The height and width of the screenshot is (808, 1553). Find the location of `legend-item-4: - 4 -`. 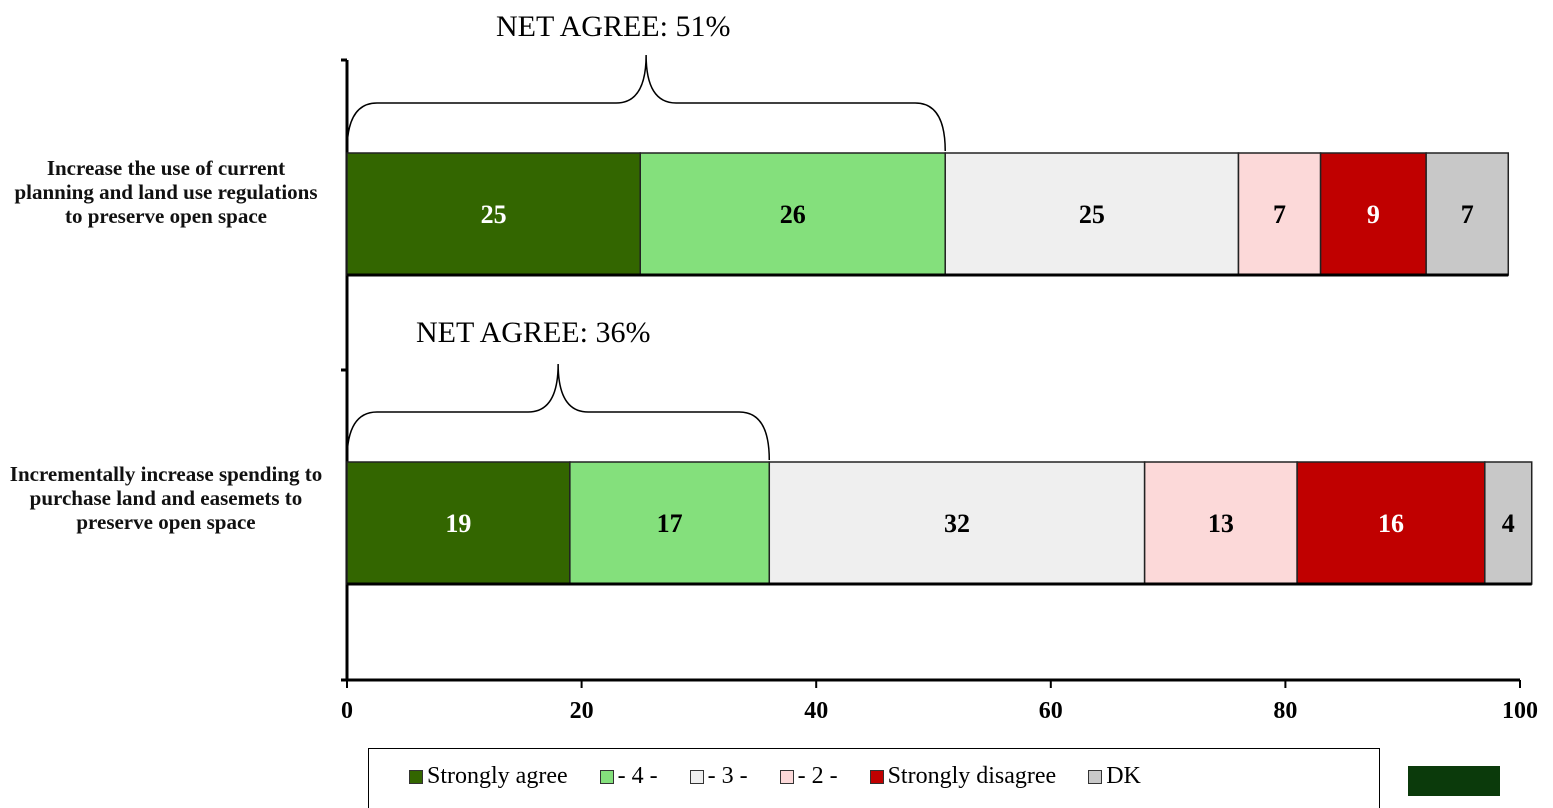

legend-item-4: - 4 - is located at coordinates (628, 776).